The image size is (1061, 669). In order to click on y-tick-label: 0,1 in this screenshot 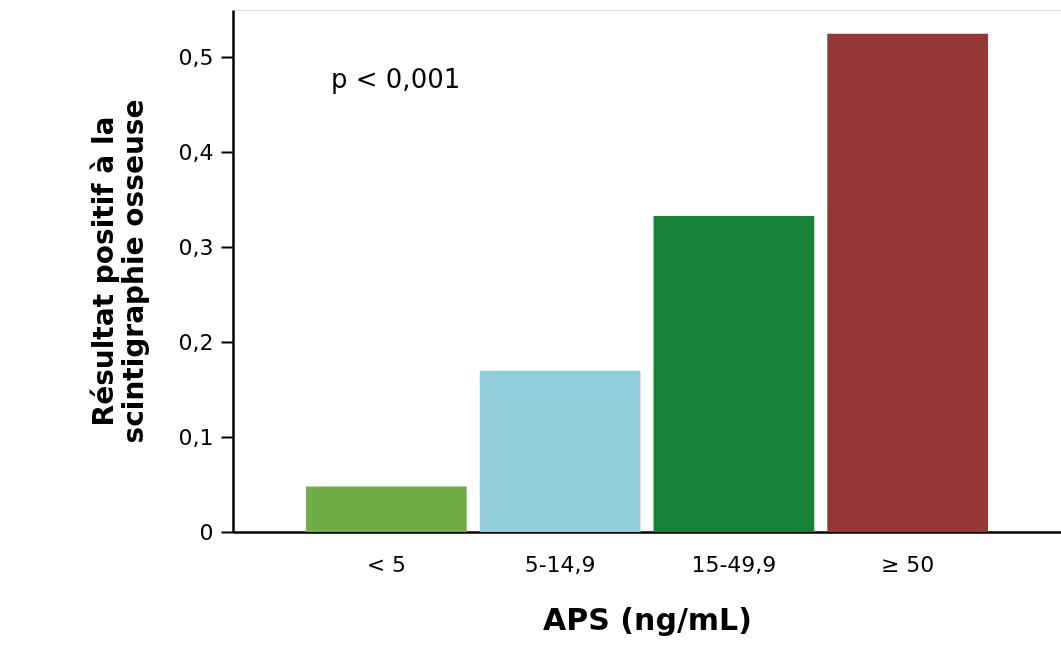, I will do `click(196, 437)`.